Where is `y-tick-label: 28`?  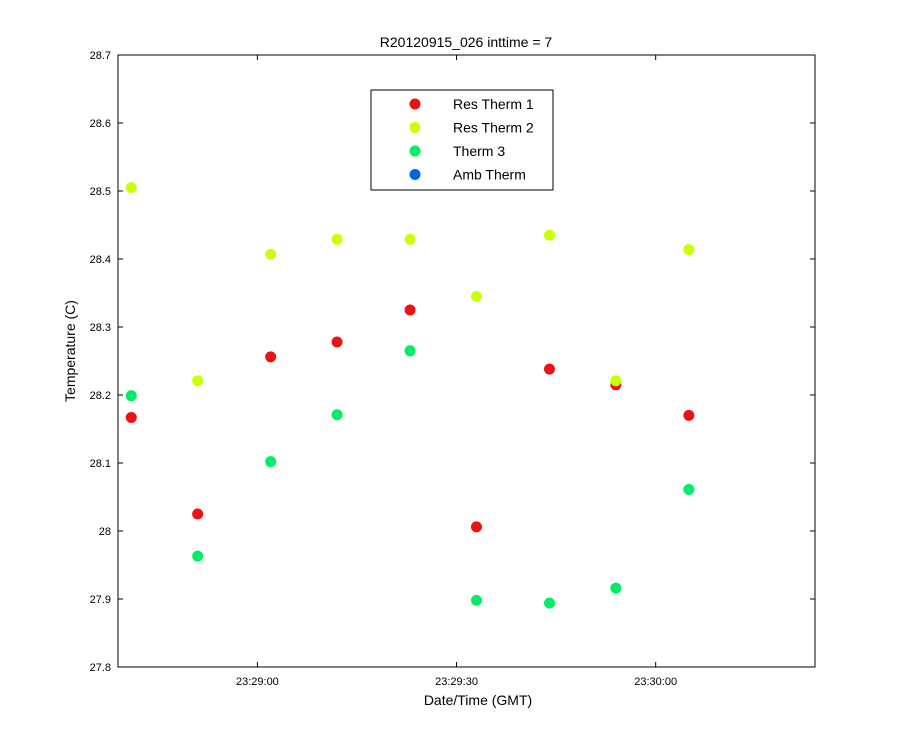 y-tick-label: 28 is located at coordinates (105, 532).